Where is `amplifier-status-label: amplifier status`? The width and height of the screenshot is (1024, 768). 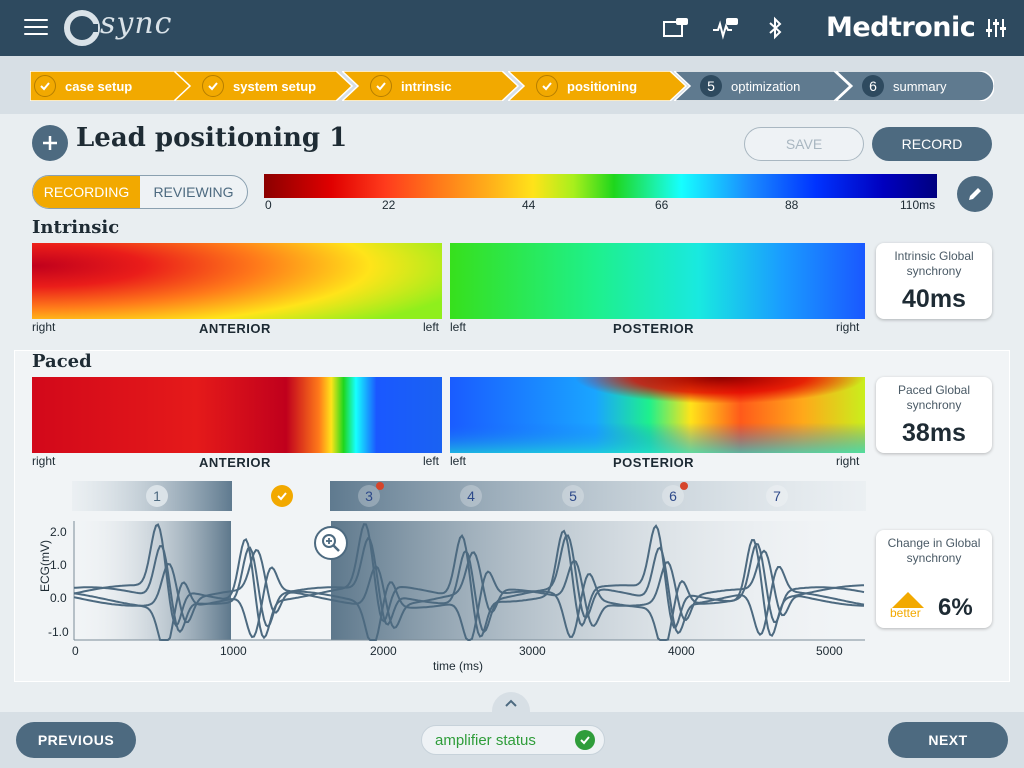 amplifier-status-label: amplifier status is located at coordinates (485, 740).